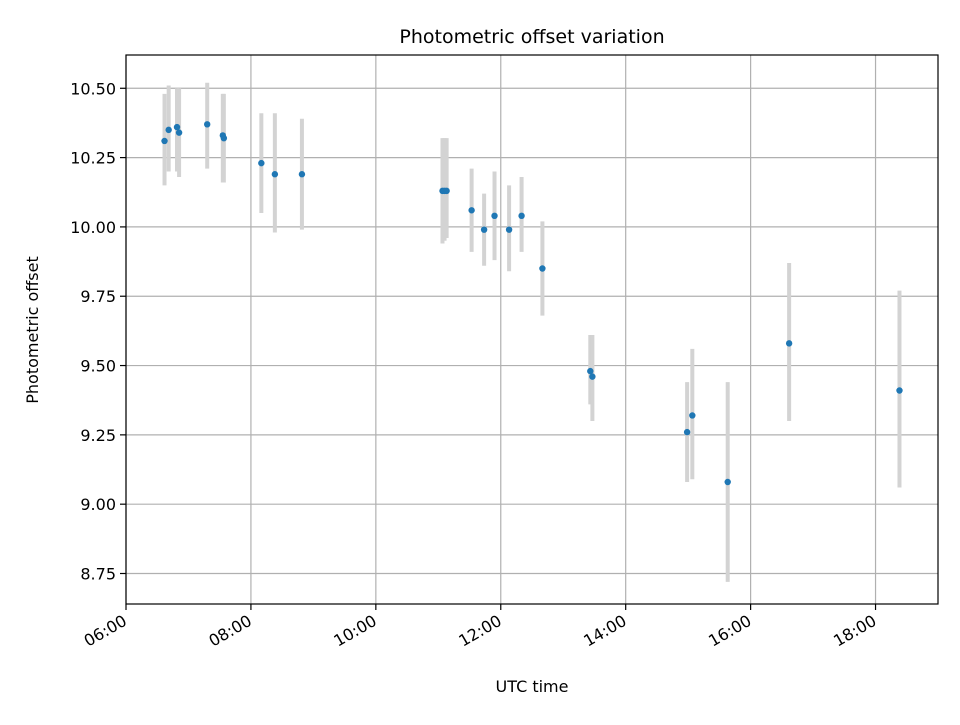 The height and width of the screenshot is (725, 960). Describe the element at coordinates (98, 504) in the screenshot. I see `y-tick-label: 9.00` at that location.